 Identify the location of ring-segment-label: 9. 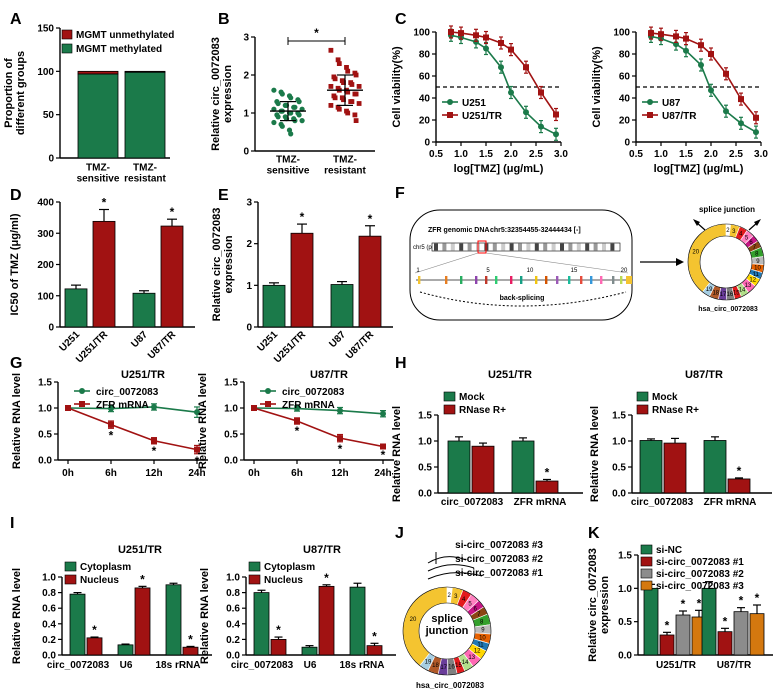
(483, 631).